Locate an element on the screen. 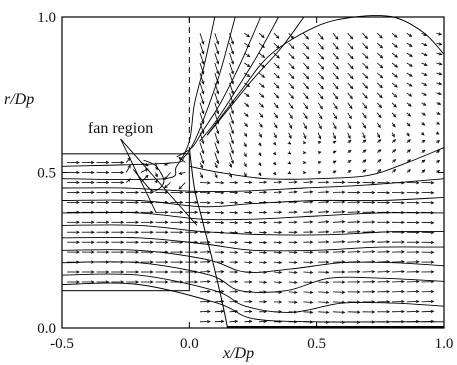  annotation-fan-region: fan region is located at coordinates (120, 128).